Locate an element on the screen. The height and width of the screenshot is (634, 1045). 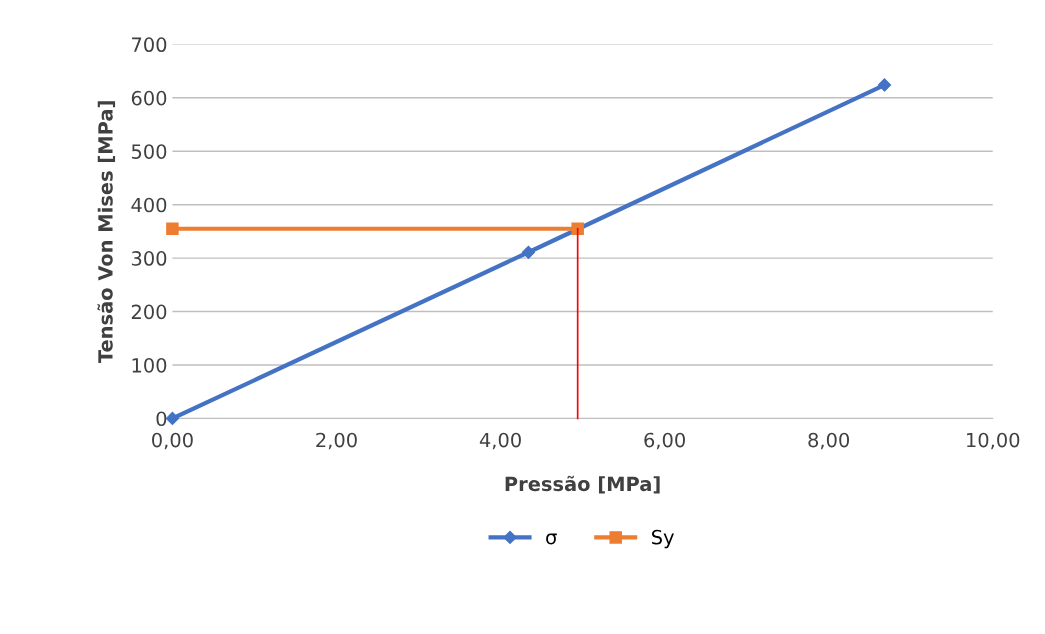
y-tick-label: 200 is located at coordinates (149, 312).